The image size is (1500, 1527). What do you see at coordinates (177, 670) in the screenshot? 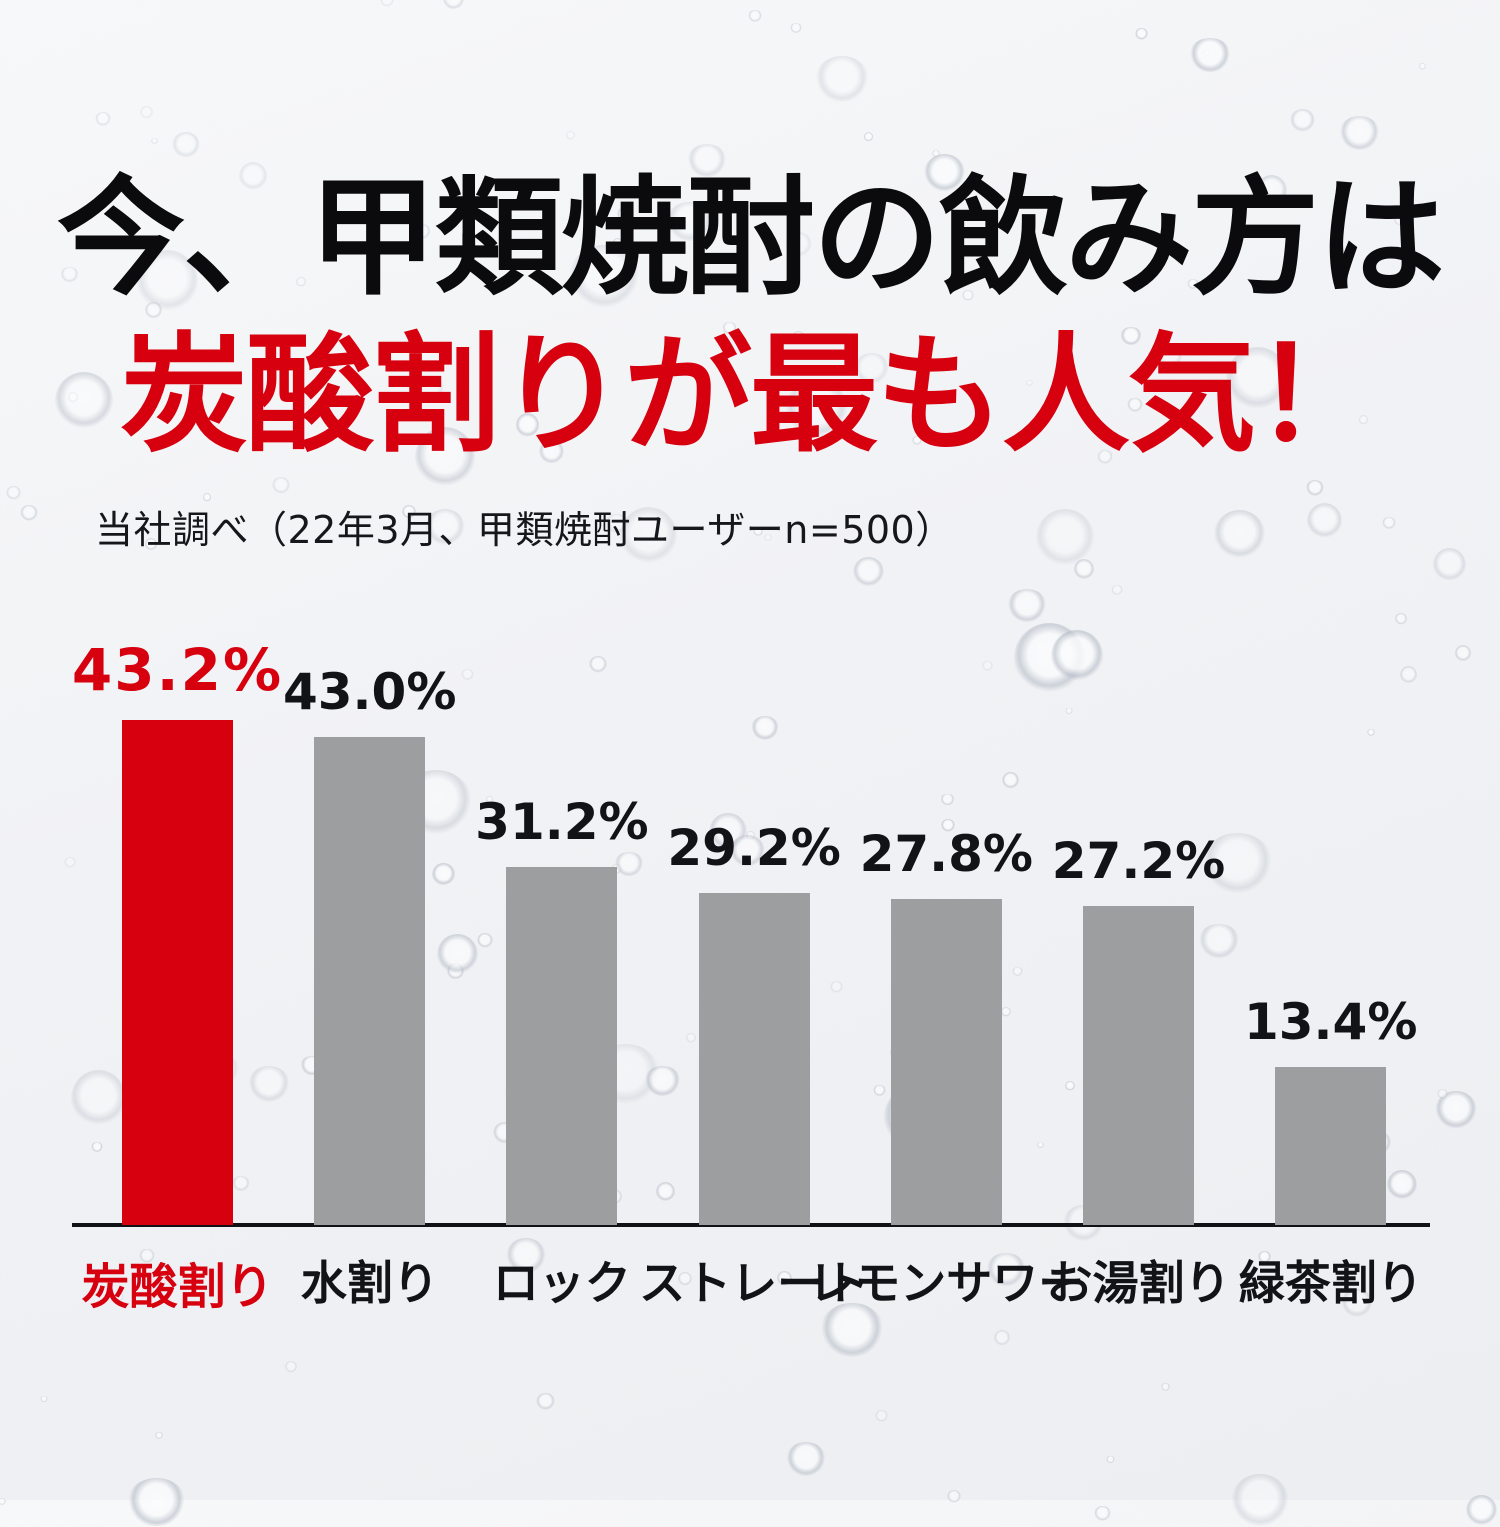
I see `value-label-炭酸割り: 43.2%` at bounding box center [177, 670].